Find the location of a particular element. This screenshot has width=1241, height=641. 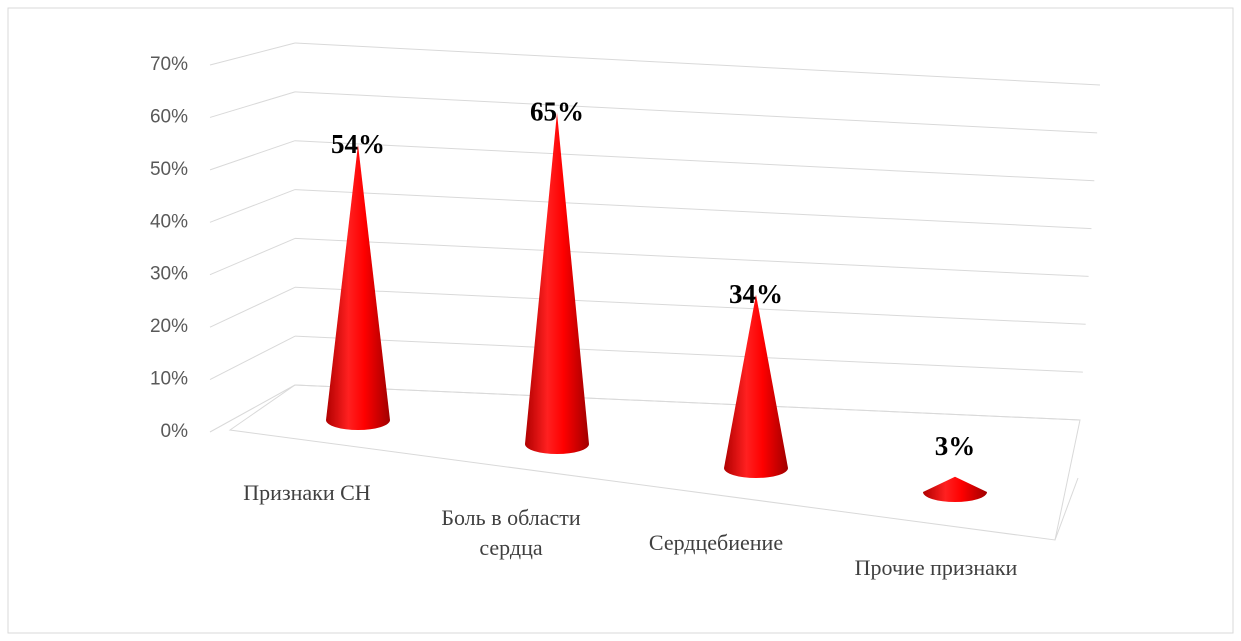

floor-edge is located at coordinates (1066, 509).